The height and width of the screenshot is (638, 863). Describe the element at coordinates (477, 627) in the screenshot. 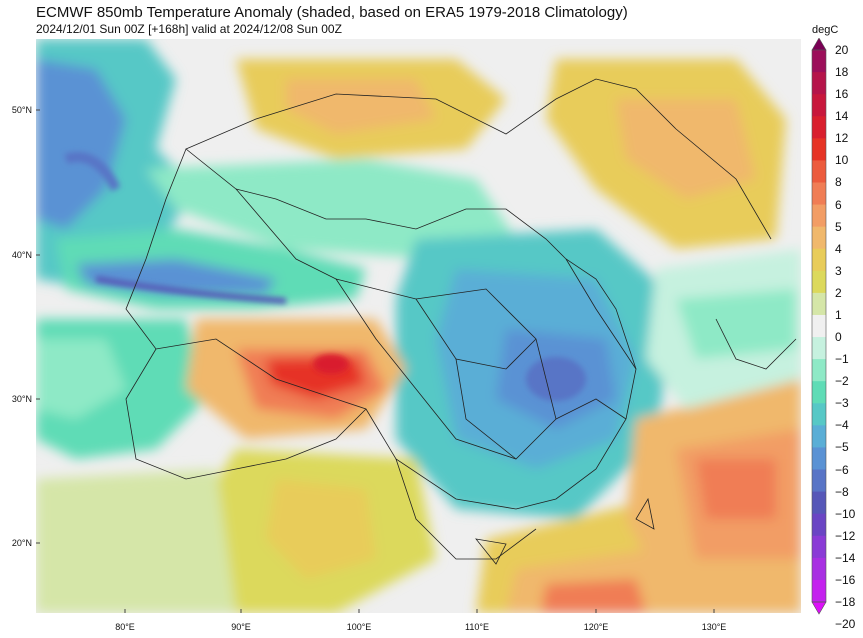

I see `lon-label-110e: 110°E` at that location.